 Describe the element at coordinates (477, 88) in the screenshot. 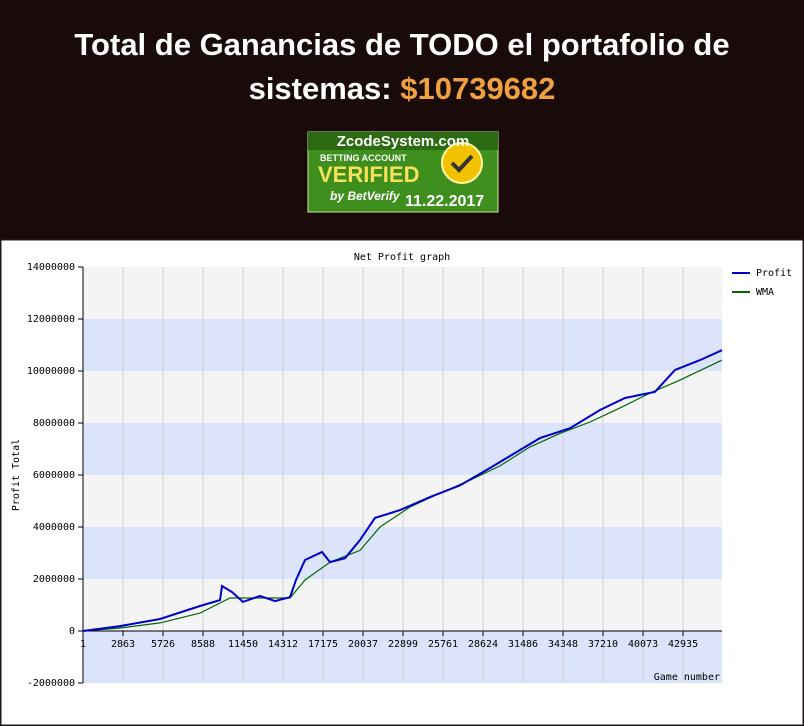

I see `total-amount: $10739682` at that location.